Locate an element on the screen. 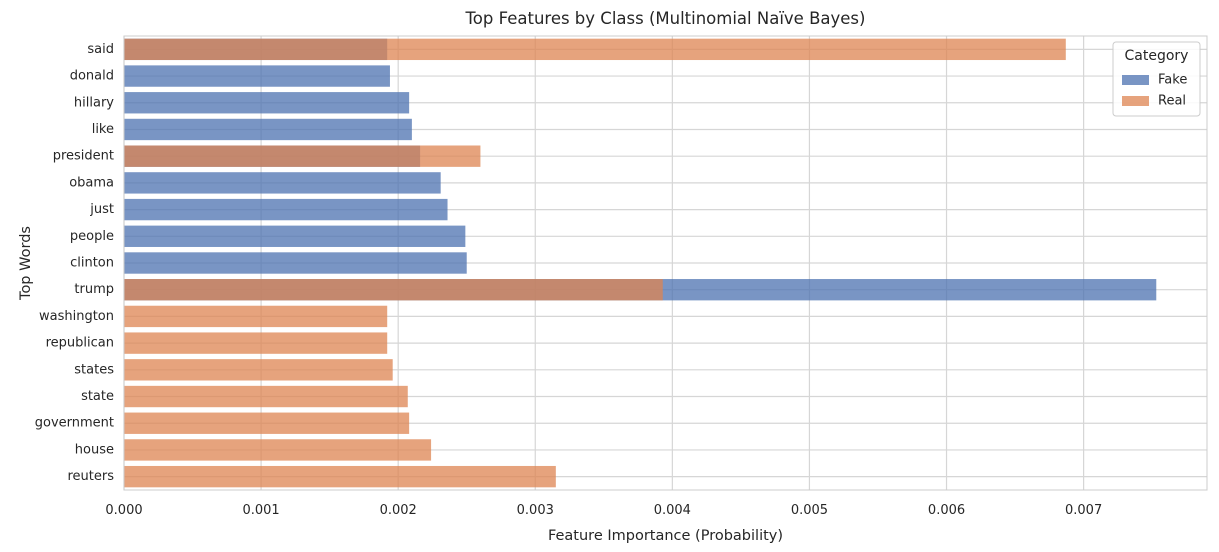  x-axis-title: Feature Importance (Probability) is located at coordinates (665, 536).